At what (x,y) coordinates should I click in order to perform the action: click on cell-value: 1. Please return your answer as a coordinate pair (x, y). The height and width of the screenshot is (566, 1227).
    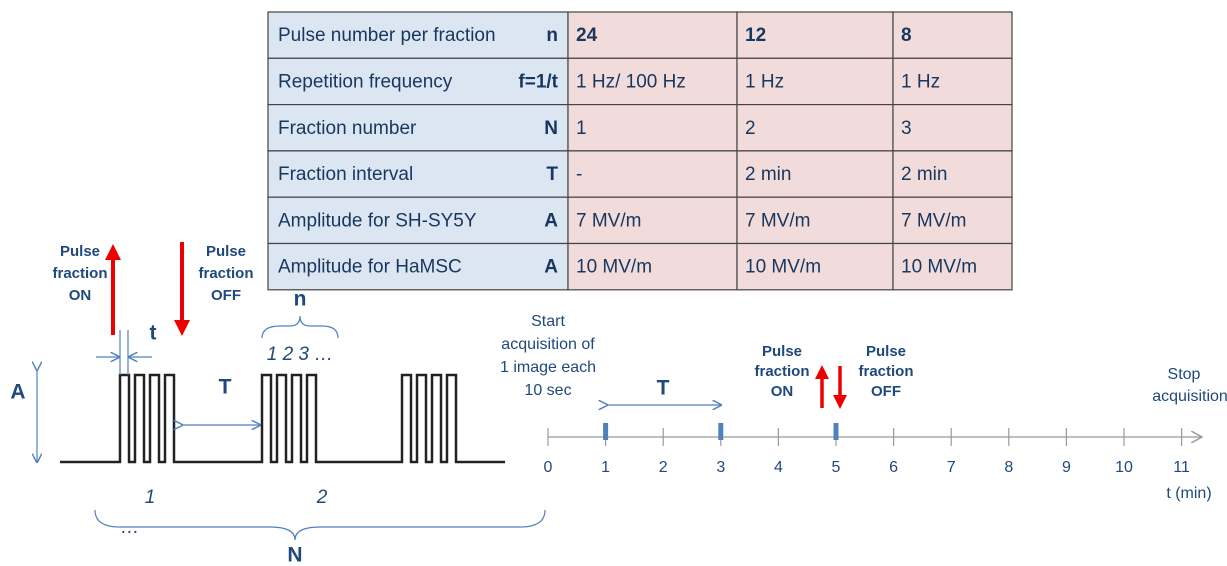
    Looking at the image, I should click on (581, 128).